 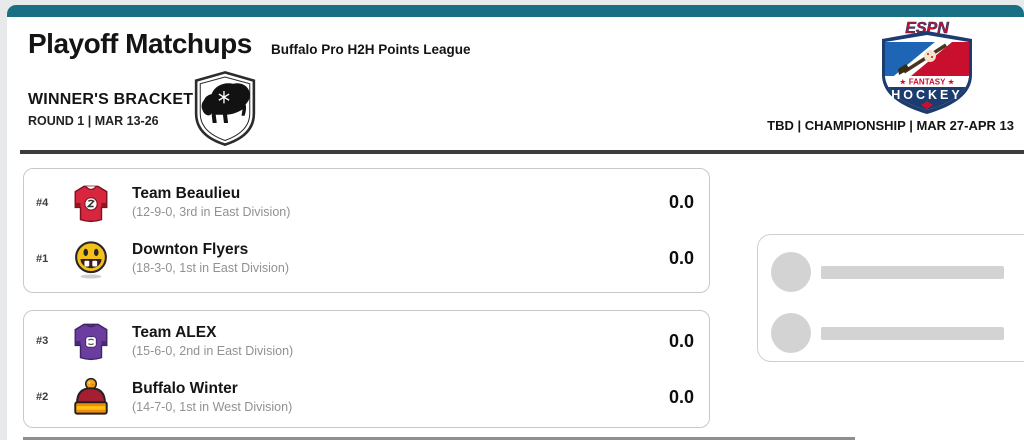 I want to click on team-name: Downton Flyers, so click(x=190, y=249).